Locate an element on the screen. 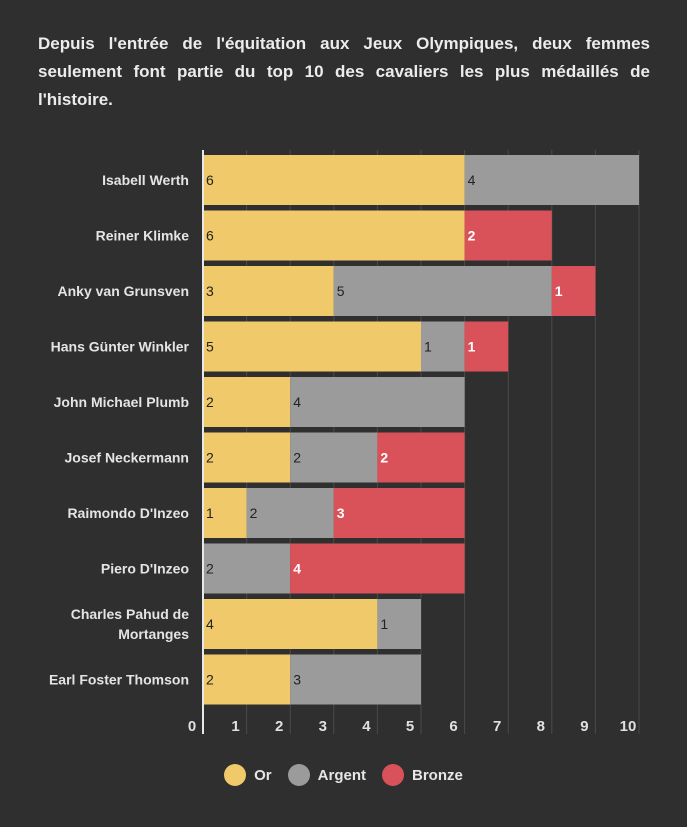  legend-item-or: Or is located at coordinates (248, 775).